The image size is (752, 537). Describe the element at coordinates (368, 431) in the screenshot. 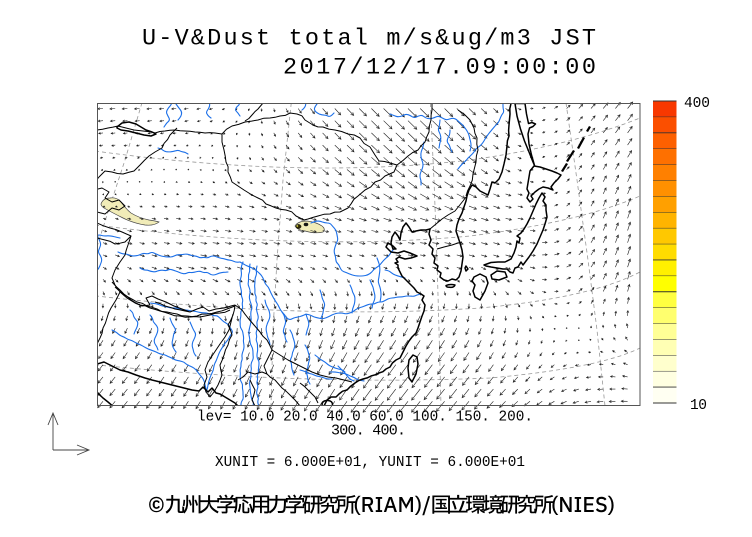

I see `svg-text: 300. 400.` at that location.